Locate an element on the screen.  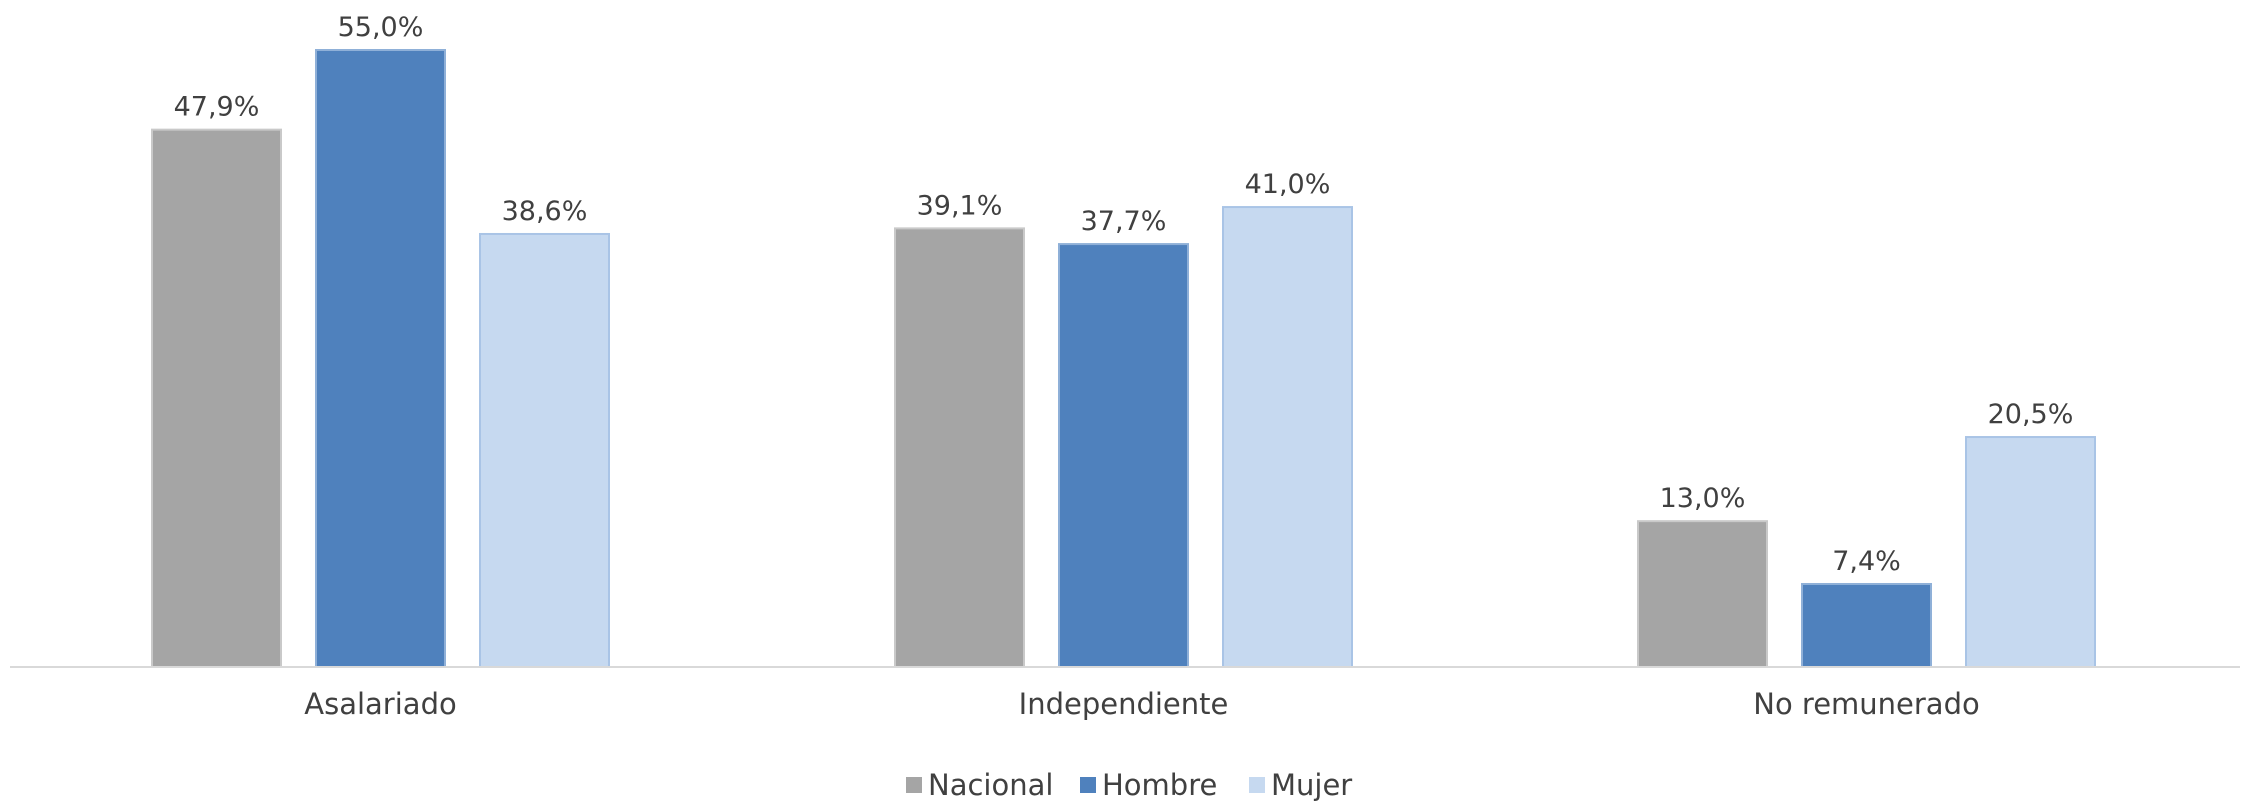
legend-swatch-nacional is located at coordinates (914, 785).